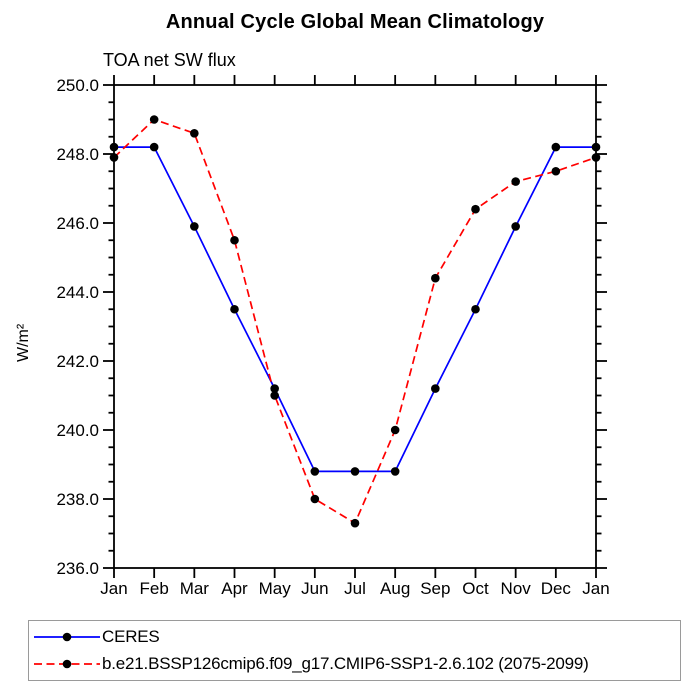 The width and height of the screenshot is (700, 700). What do you see at coordinates (195, 588) in the screenshot?
I see `x-tick-label: Mar` at bounding box center [195, 588].